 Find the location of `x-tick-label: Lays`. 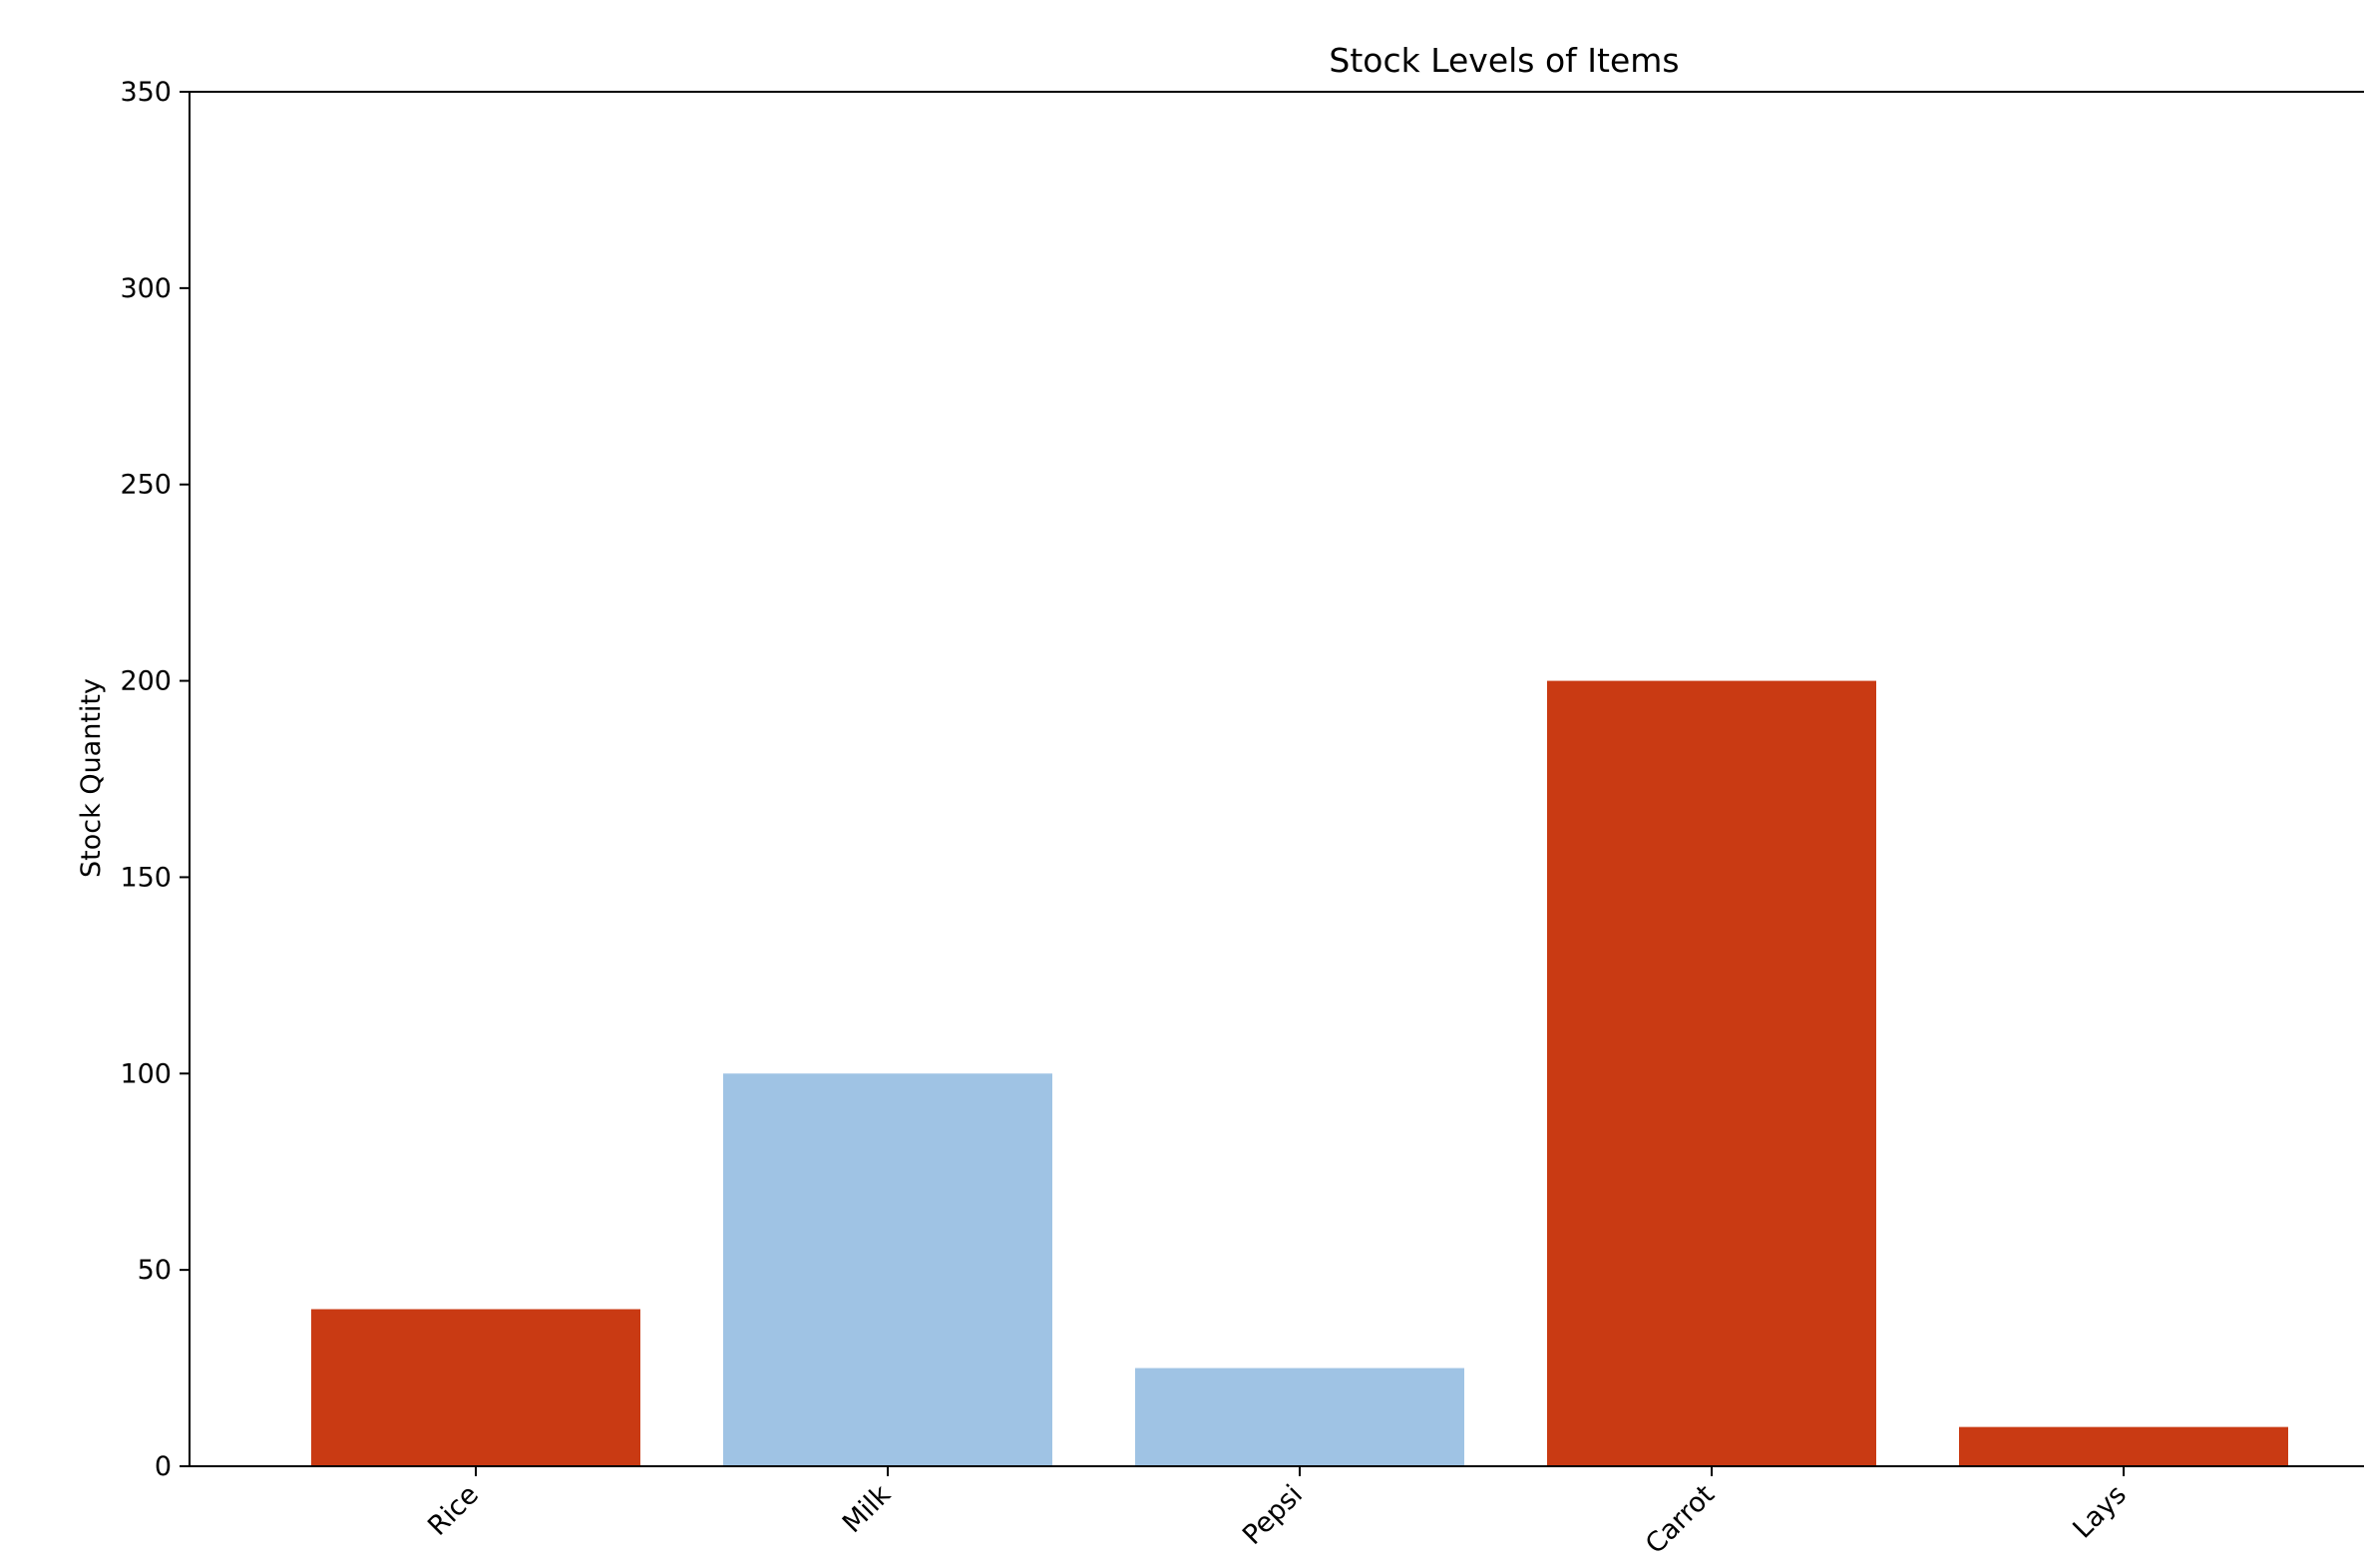

x-tick-label: Lays is located at coordinates (2100, 1512).